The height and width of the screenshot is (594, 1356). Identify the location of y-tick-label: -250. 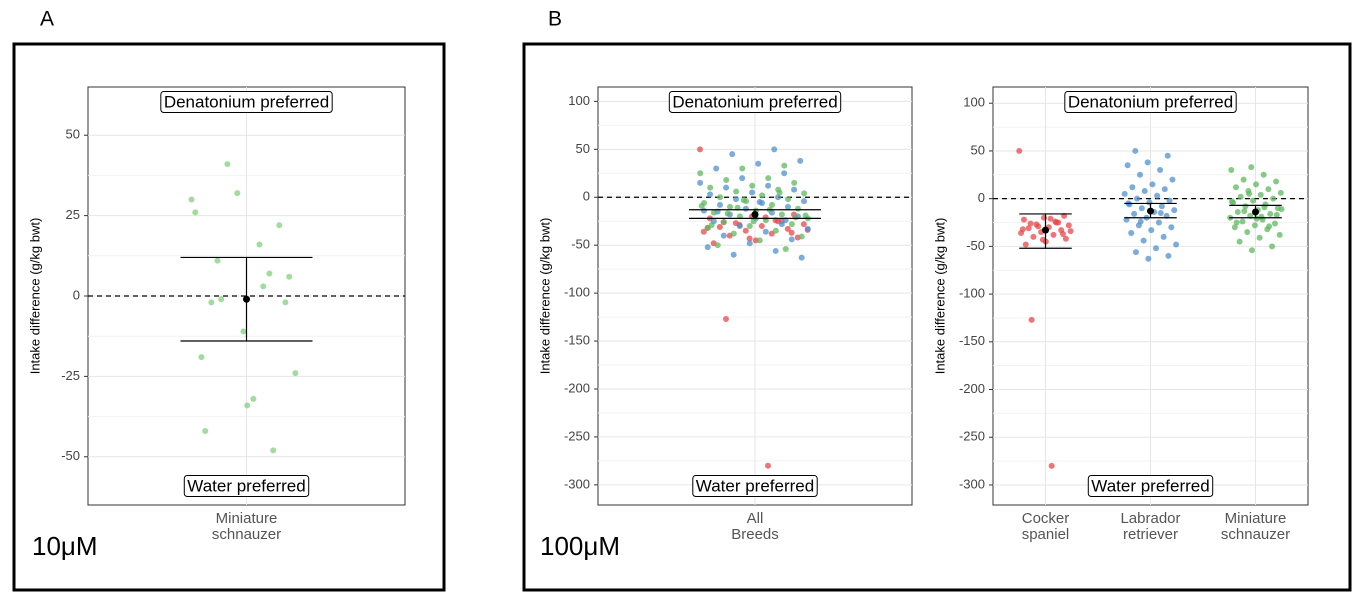
(577, 435).